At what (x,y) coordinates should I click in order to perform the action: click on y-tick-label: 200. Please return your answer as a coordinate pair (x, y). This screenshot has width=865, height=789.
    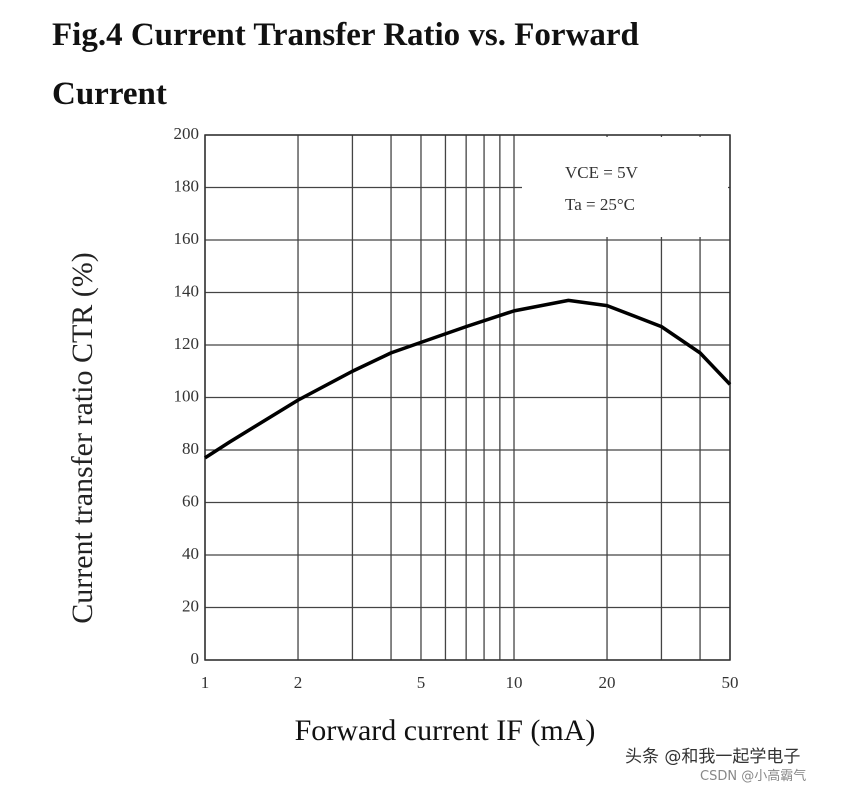
    Looking at the image, I should click on (187, 133).